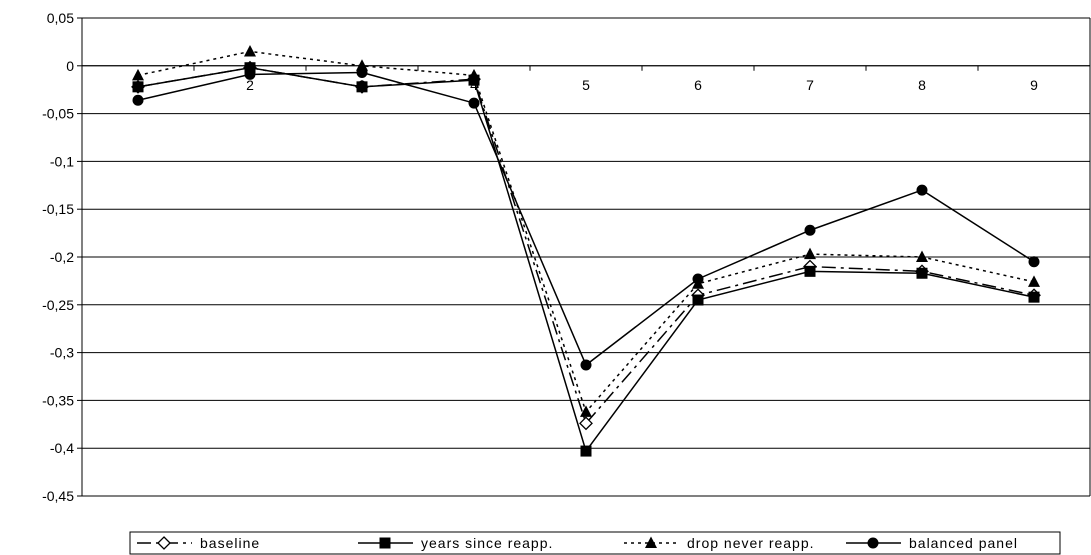 This screenshot has width=1091, height=555. I want to click on x-tick-label: 7, so click(810, 85).